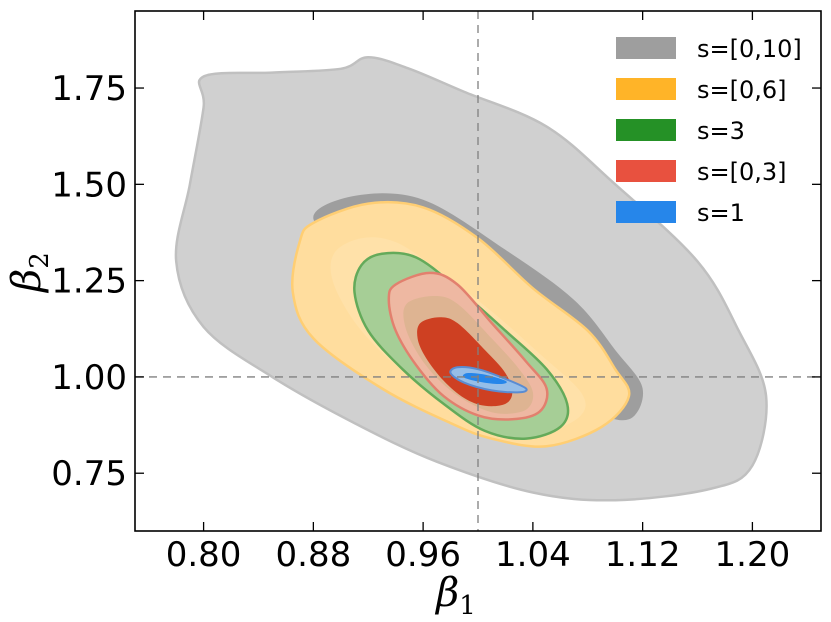 This screenshot has height=622, width=831. I want to click on x-tick-label: 1.20, so click(753, 555).